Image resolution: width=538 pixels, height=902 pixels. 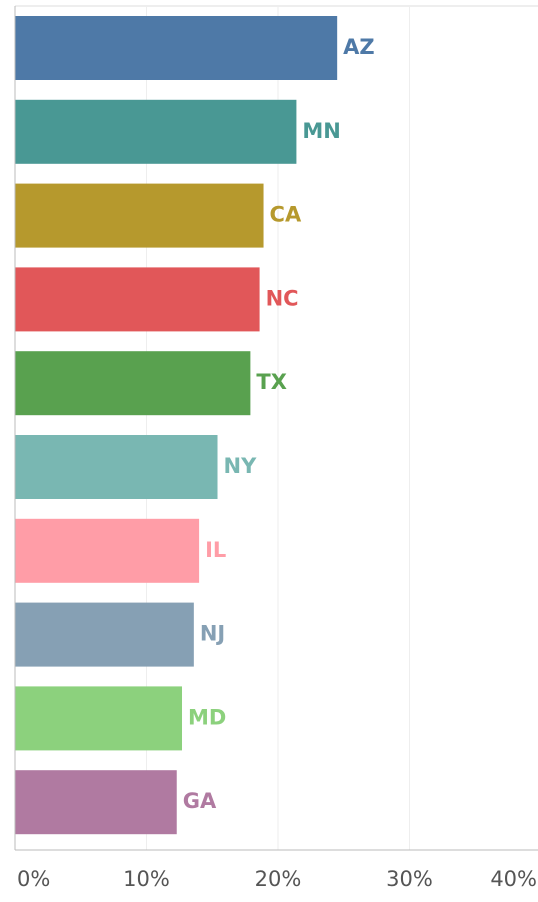 I want to click on data-label: MN, so click(x=321, y=131).